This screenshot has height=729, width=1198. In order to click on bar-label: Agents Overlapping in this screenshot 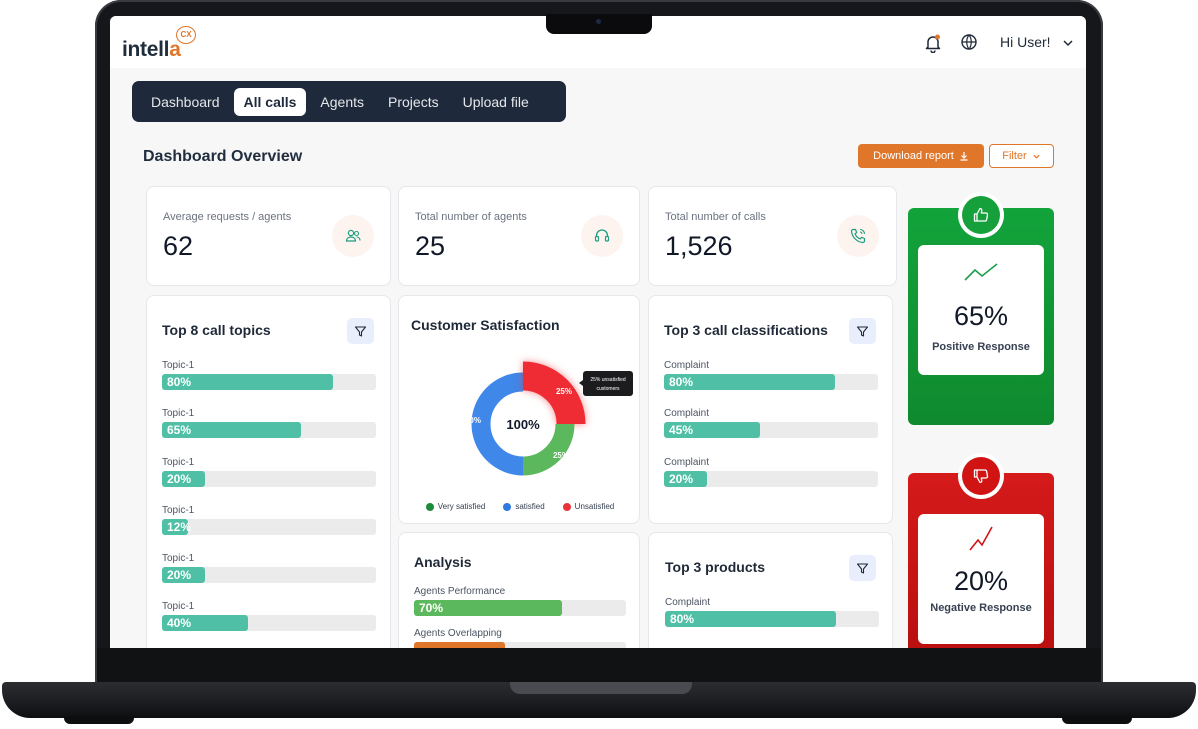, I will do `click(458, 633)`.